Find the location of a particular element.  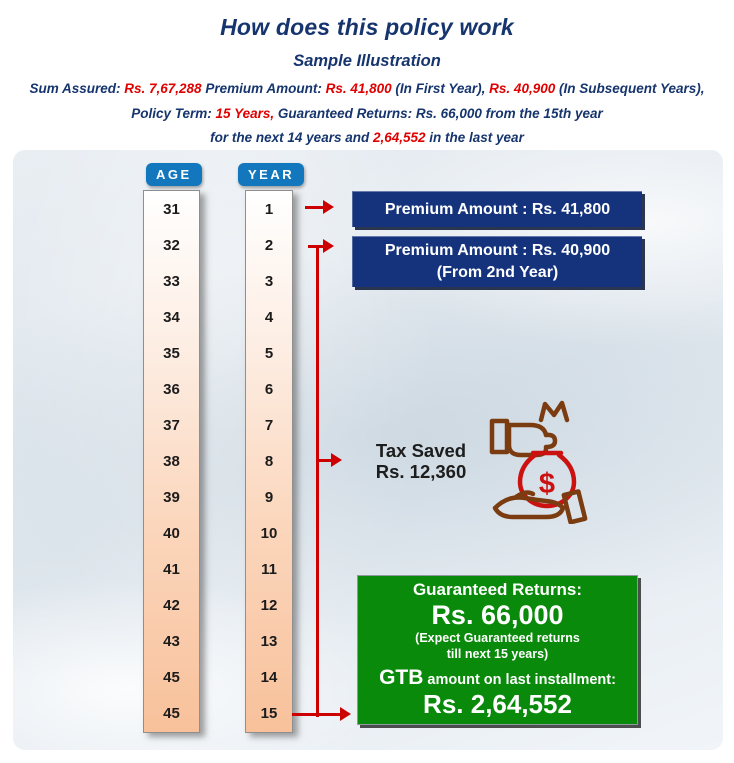

connector-year1-line is located at coordinates (314, 207).